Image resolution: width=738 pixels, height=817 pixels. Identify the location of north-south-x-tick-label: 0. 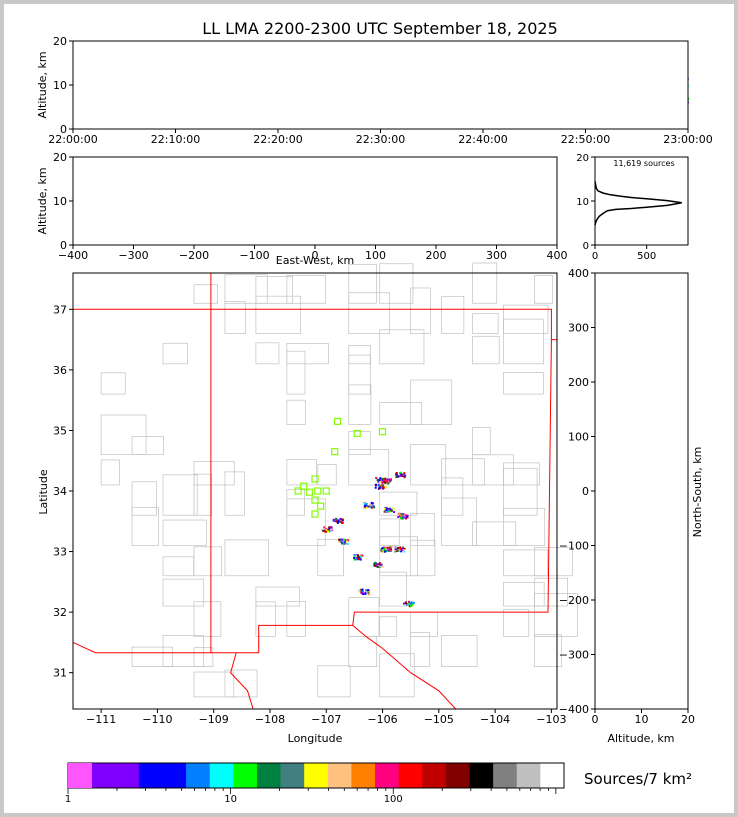
(595, 719).